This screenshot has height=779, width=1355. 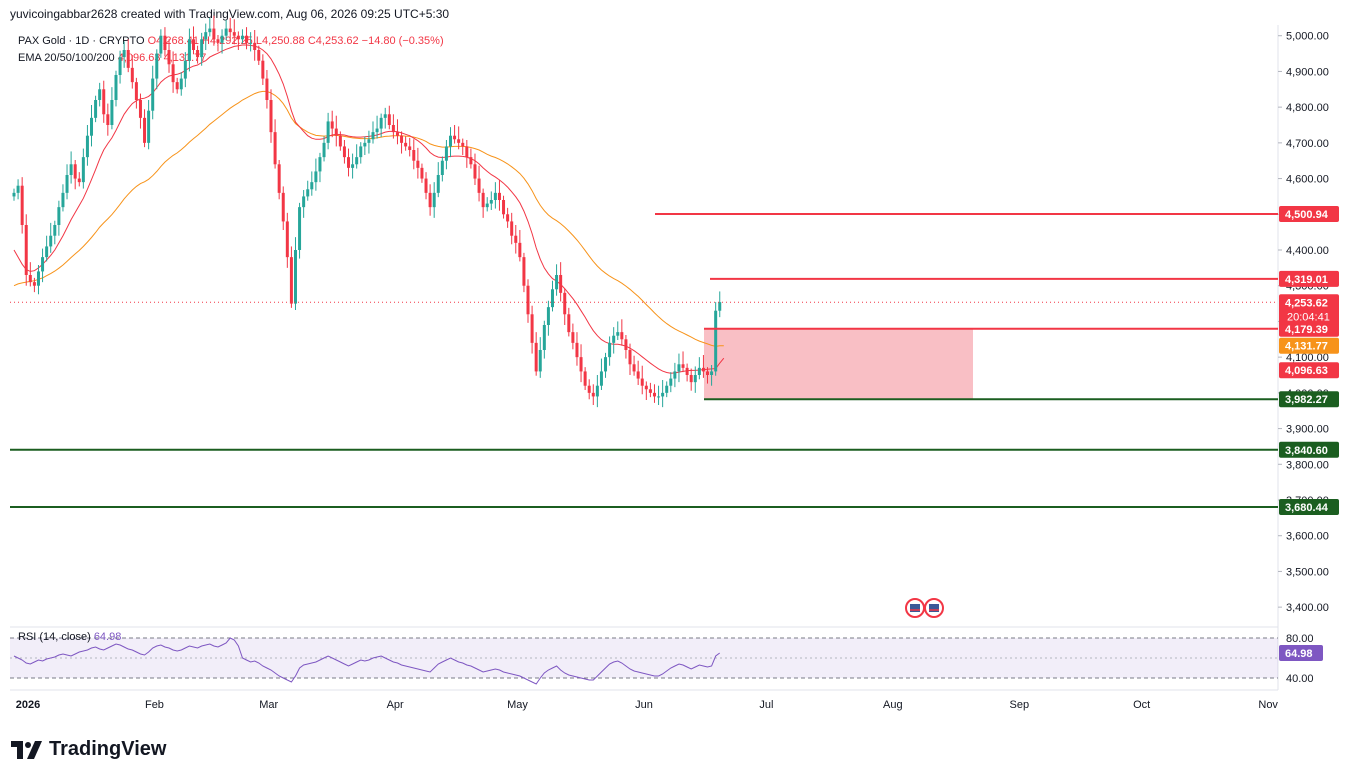 I want to click on y-tick-label: 4,800.00, so click(x=1307, y=108).